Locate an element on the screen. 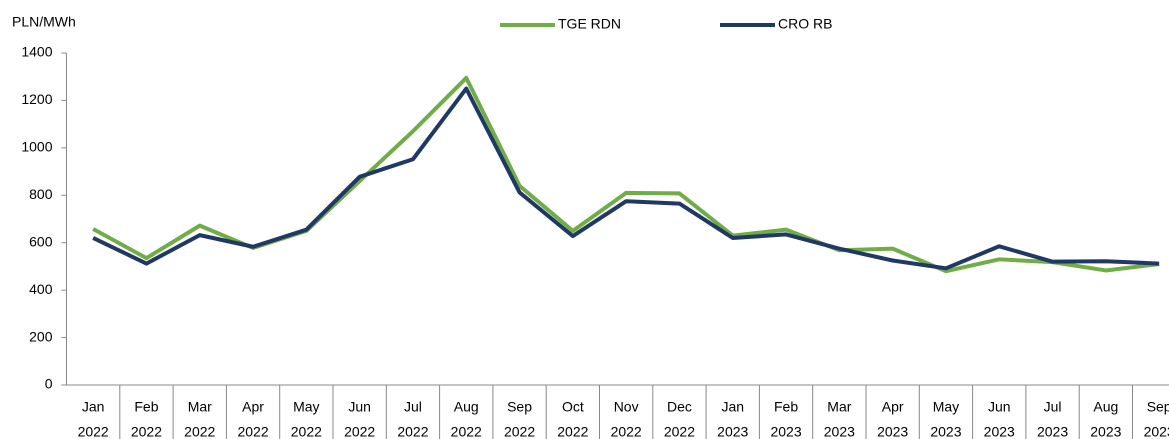 This screenshot has width=1169, height=439. y-tick-label: 1000 is located at coordinates (36, 147).